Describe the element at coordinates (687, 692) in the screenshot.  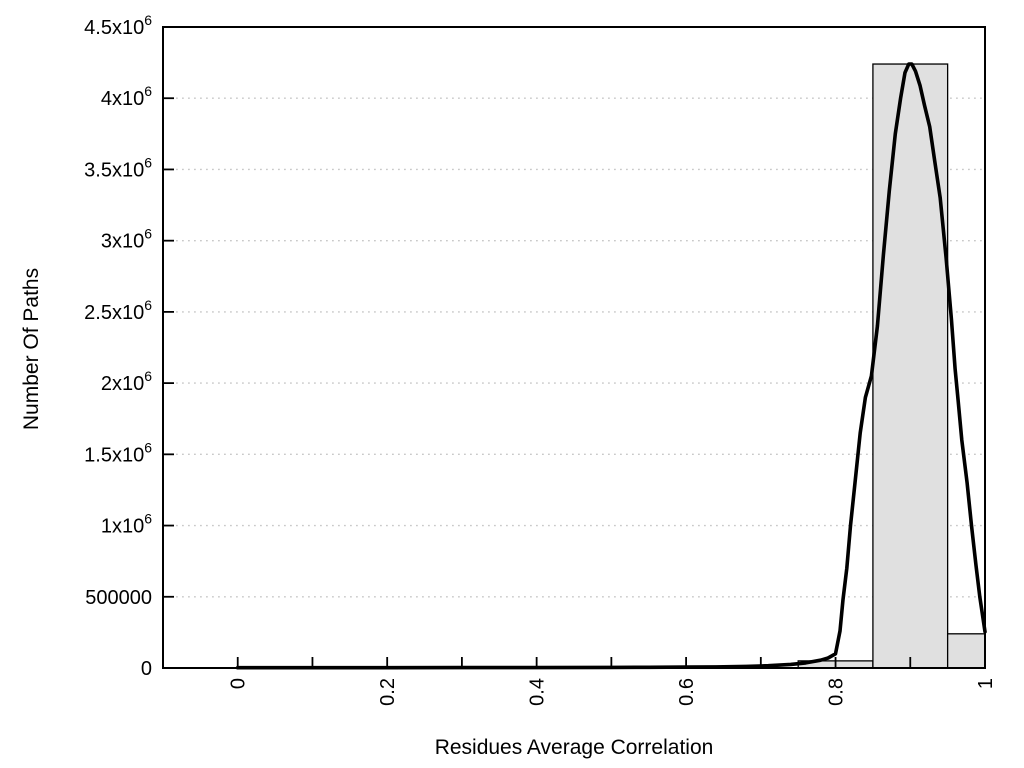
I see `x-tick-label: 0.6` at that location.